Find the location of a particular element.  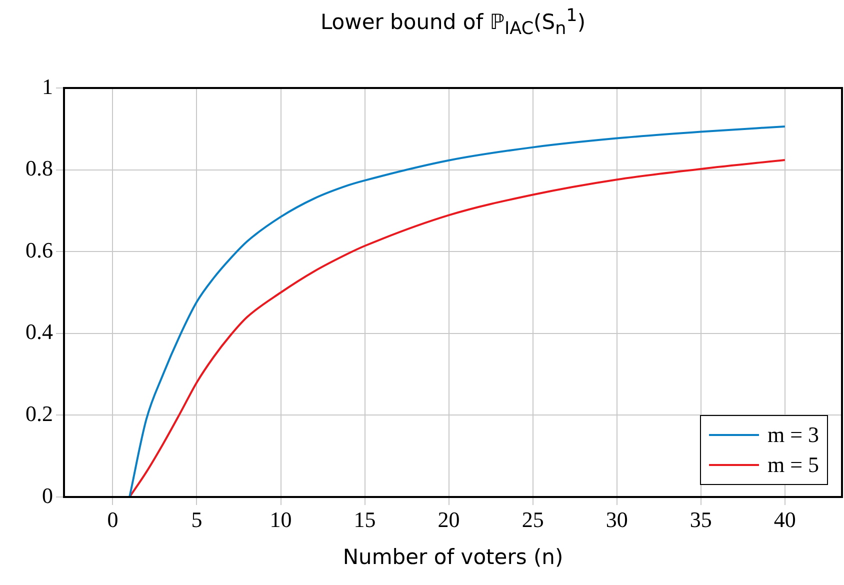

x-tick-label: 5 is located at coordinates (196, 519).